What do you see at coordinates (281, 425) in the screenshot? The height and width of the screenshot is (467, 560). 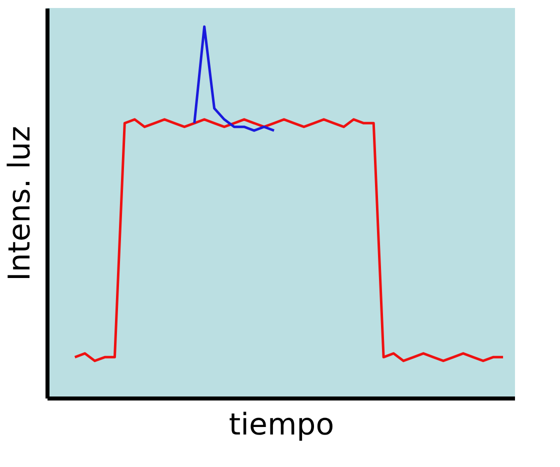 I see `x-axis-title: tiempo` at bounding box center [281, 425].